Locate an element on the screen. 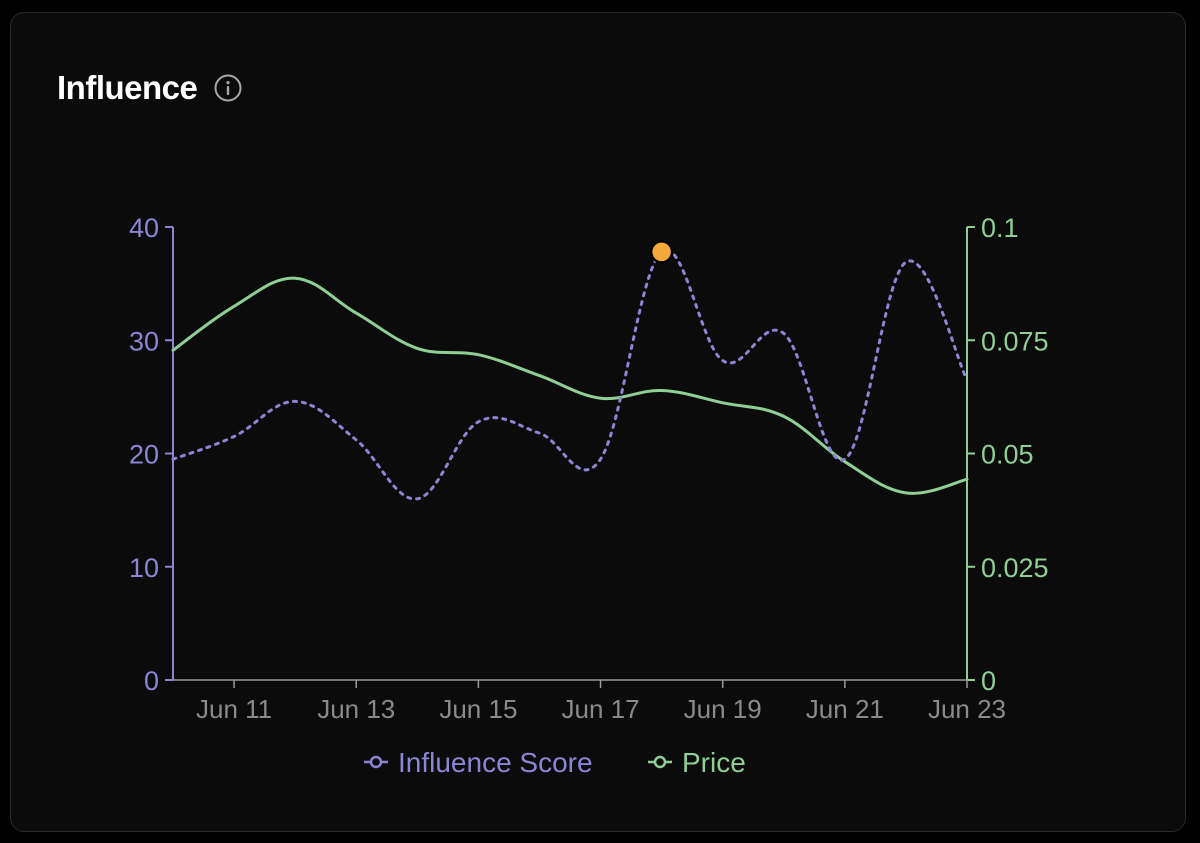 Image resolution: width=1200 pixels, height=843 pixels. x-tick-label: Jun 11 is located at coordinates (234, 709).